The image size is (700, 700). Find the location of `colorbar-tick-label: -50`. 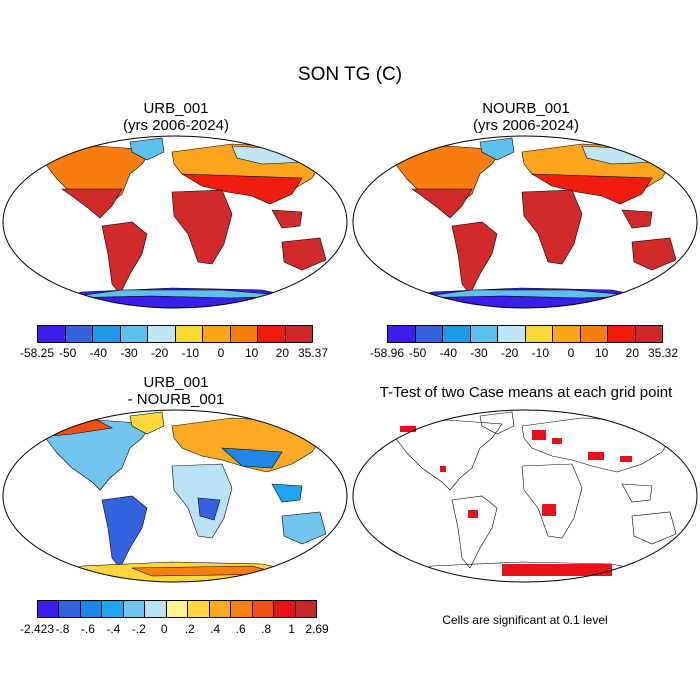

colorbar-tick-label: -50 is located at coordinates (417, 353).